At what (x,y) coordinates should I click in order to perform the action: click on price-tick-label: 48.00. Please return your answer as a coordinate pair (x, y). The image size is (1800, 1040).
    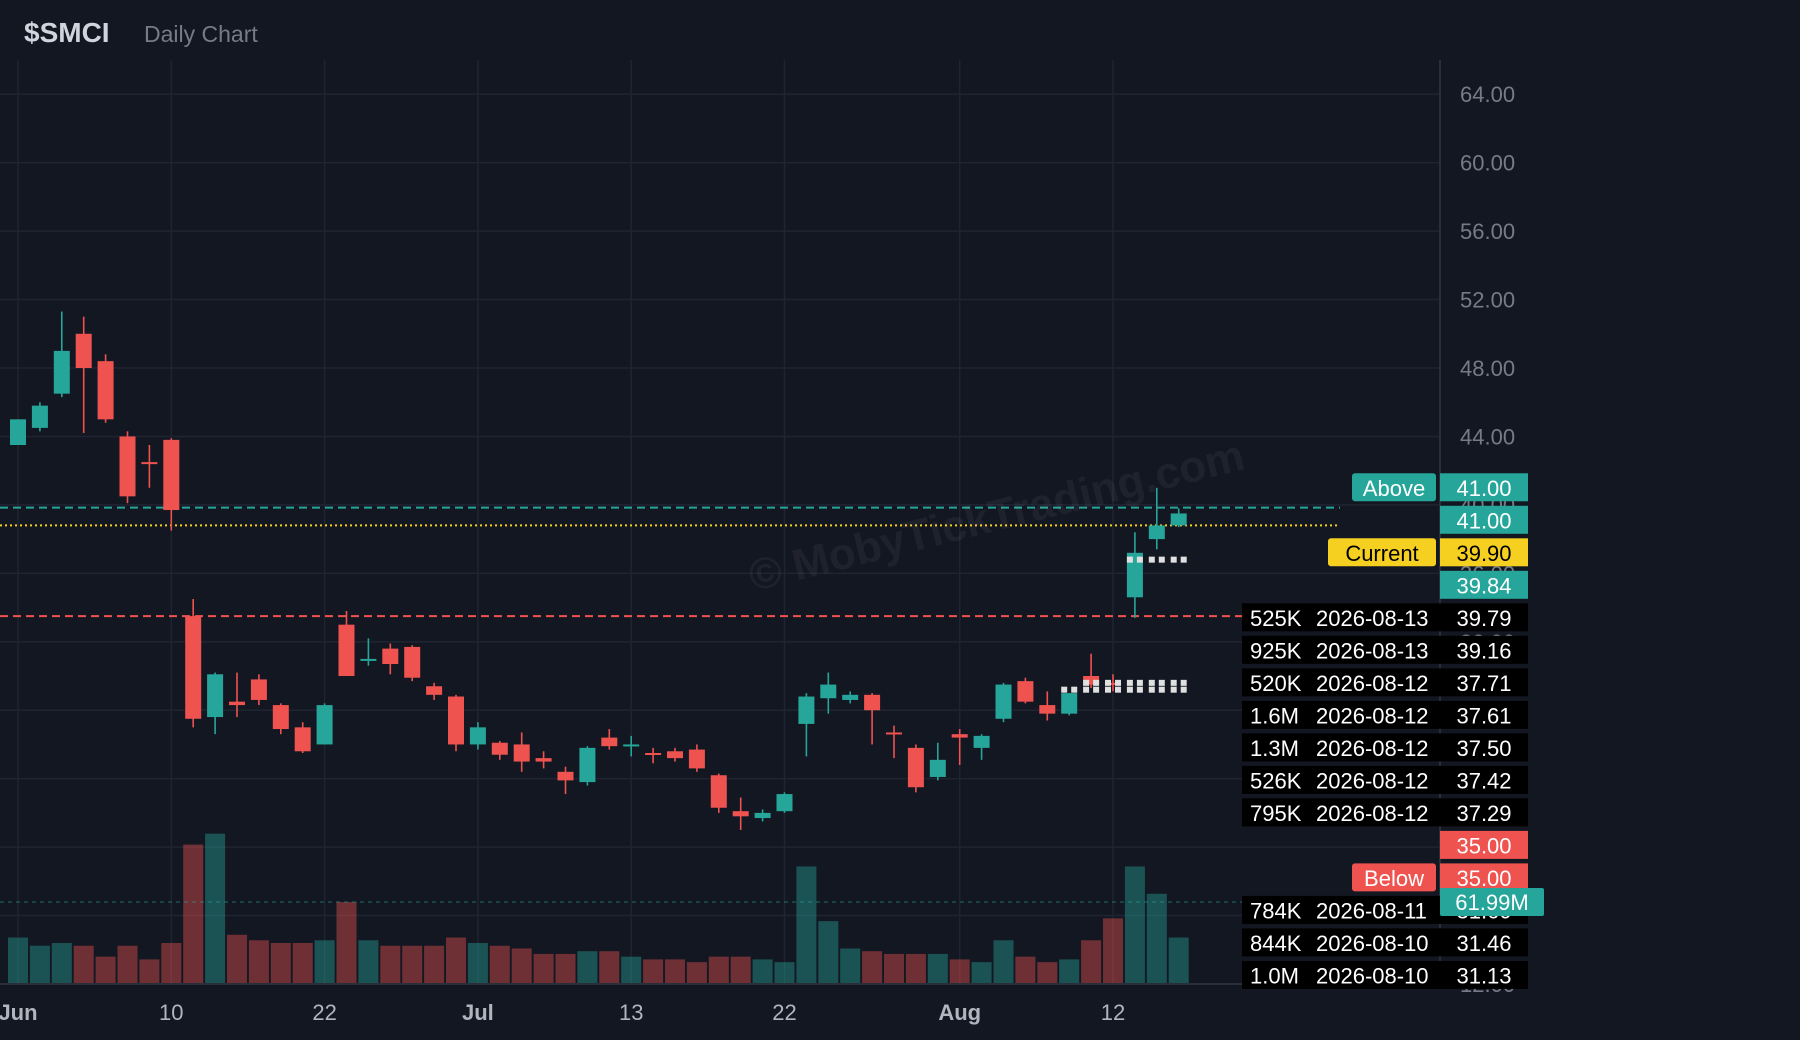
    Looking at the image, I should click on (1487, 368).